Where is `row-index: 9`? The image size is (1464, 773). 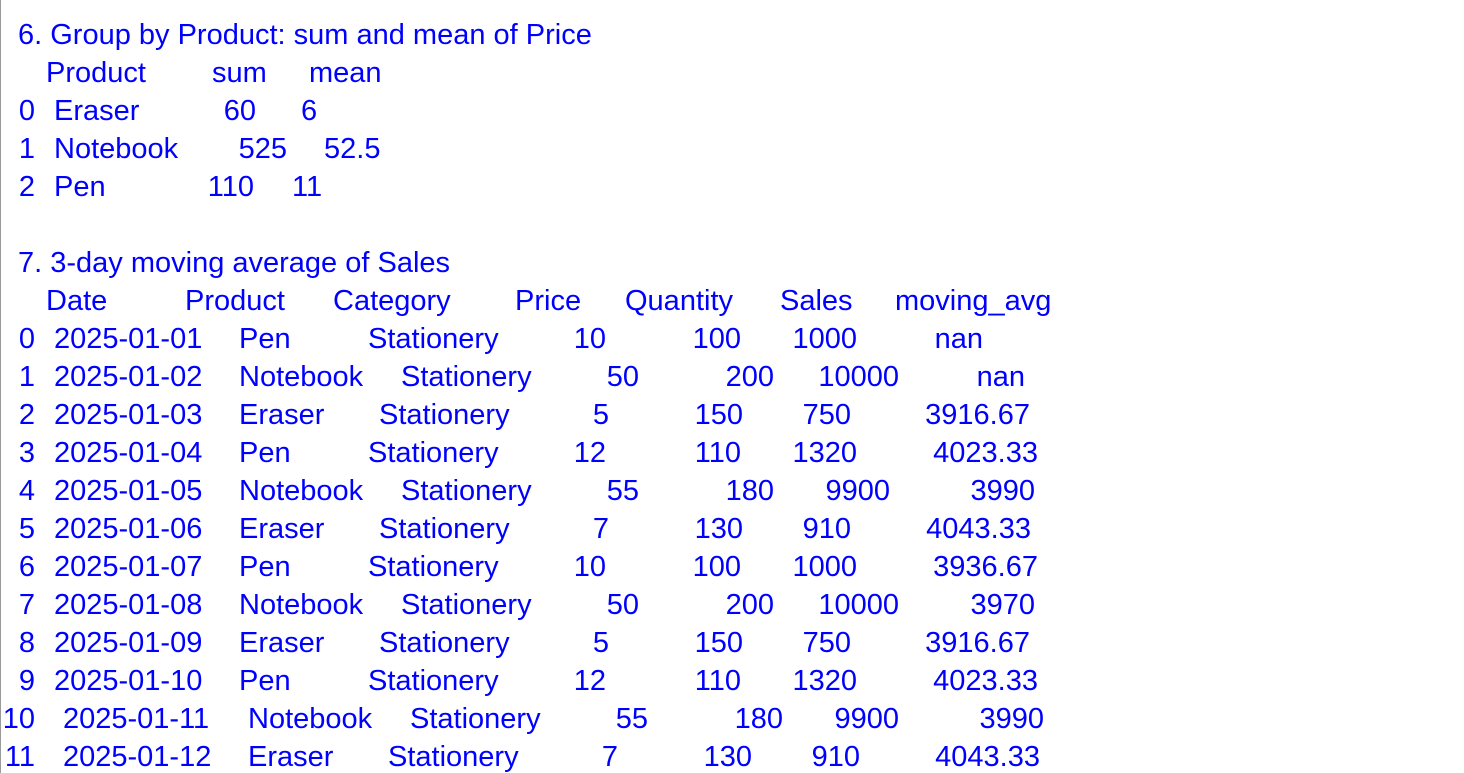 row-index: 9 is located at coordinates (26, 681).